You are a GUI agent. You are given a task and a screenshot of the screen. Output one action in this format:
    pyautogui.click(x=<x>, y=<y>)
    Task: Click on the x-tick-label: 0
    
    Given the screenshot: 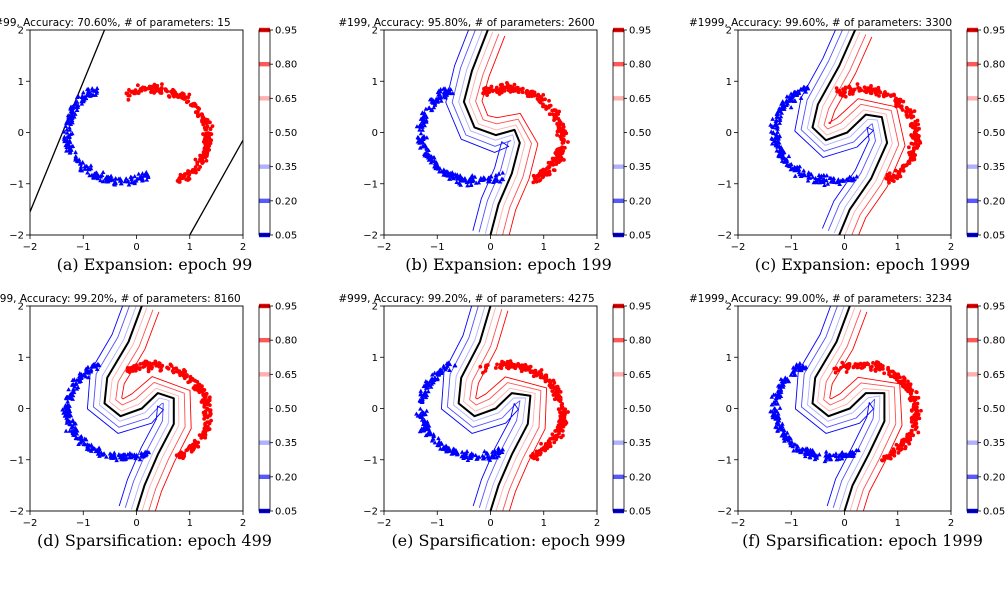 What is the action you would take?
    pyautogui.click(x=490, y=523)
    